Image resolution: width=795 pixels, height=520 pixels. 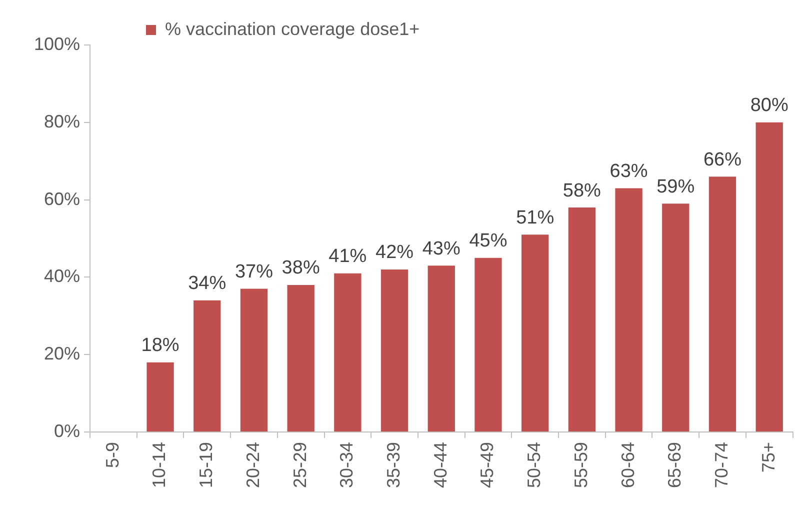 I want to click on data-label: 80%, so click(x=769, y=105).